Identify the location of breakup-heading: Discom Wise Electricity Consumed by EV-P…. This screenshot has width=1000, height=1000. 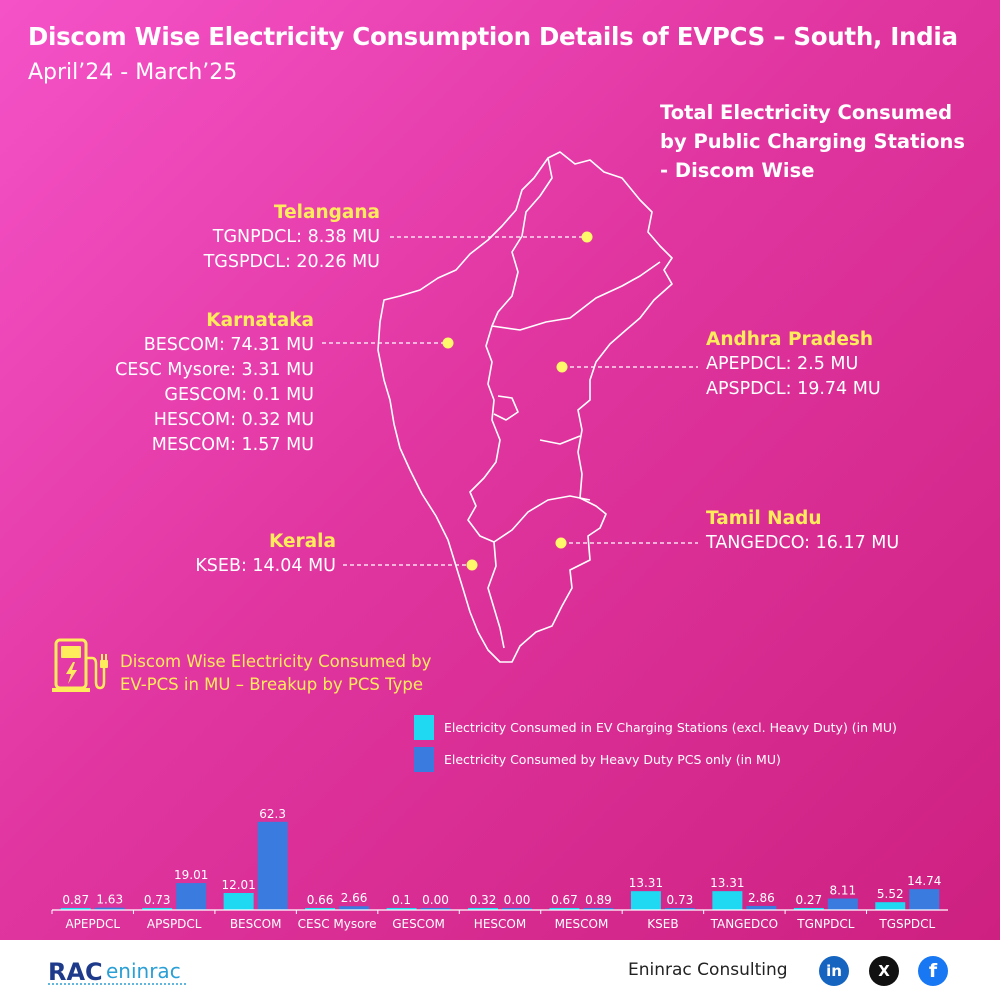
(275, 673).